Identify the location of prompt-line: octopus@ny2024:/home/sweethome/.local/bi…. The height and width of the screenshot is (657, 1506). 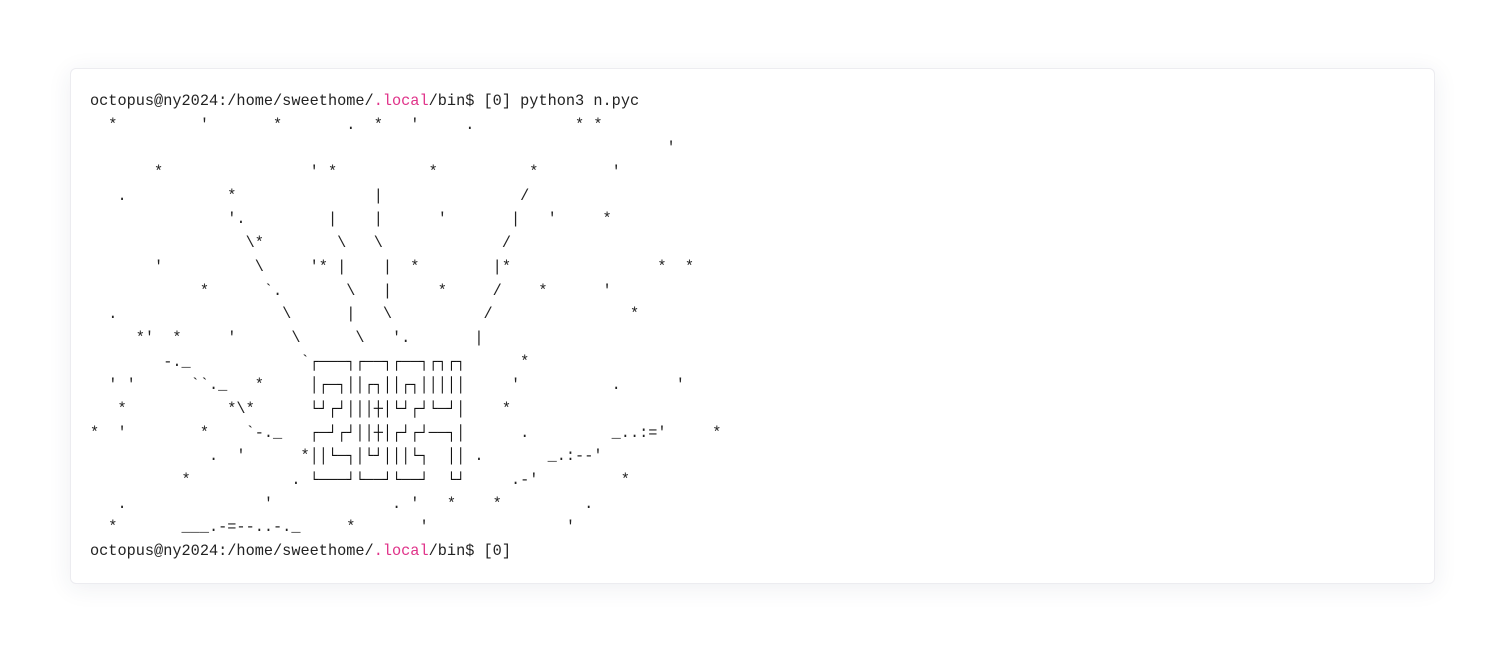
(405, 552).